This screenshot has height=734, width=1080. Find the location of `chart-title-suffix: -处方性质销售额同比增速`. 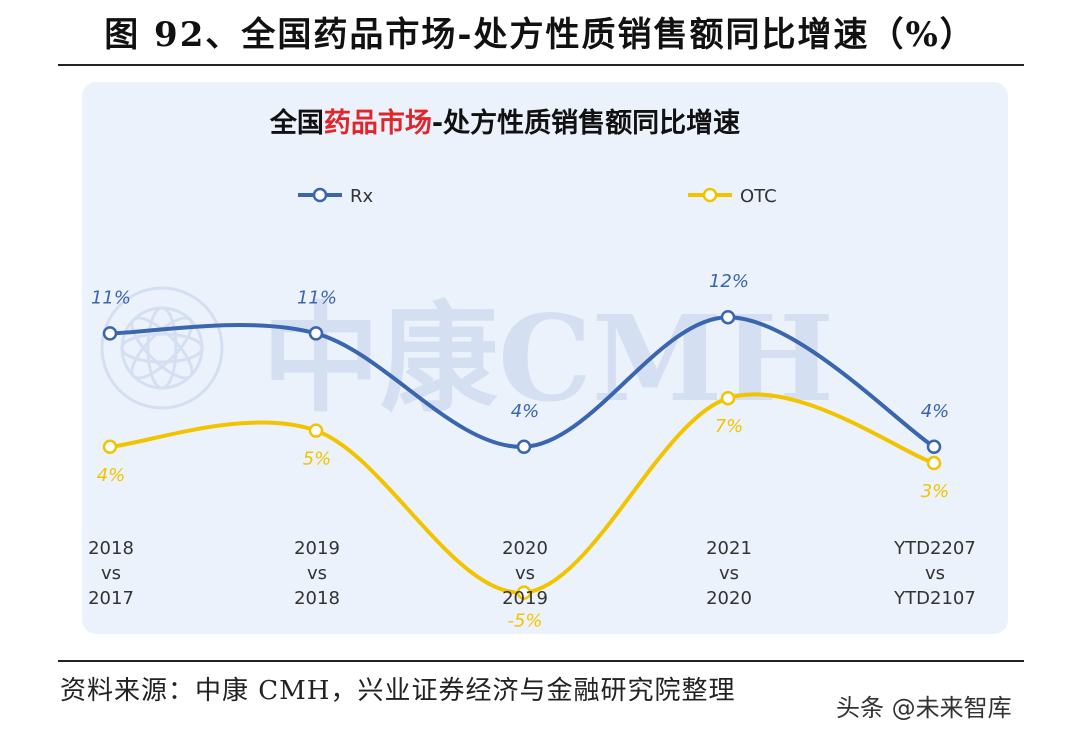

chart-title-suffix: -处方性质销售额同比增速 is located at coordinates (586, 123).